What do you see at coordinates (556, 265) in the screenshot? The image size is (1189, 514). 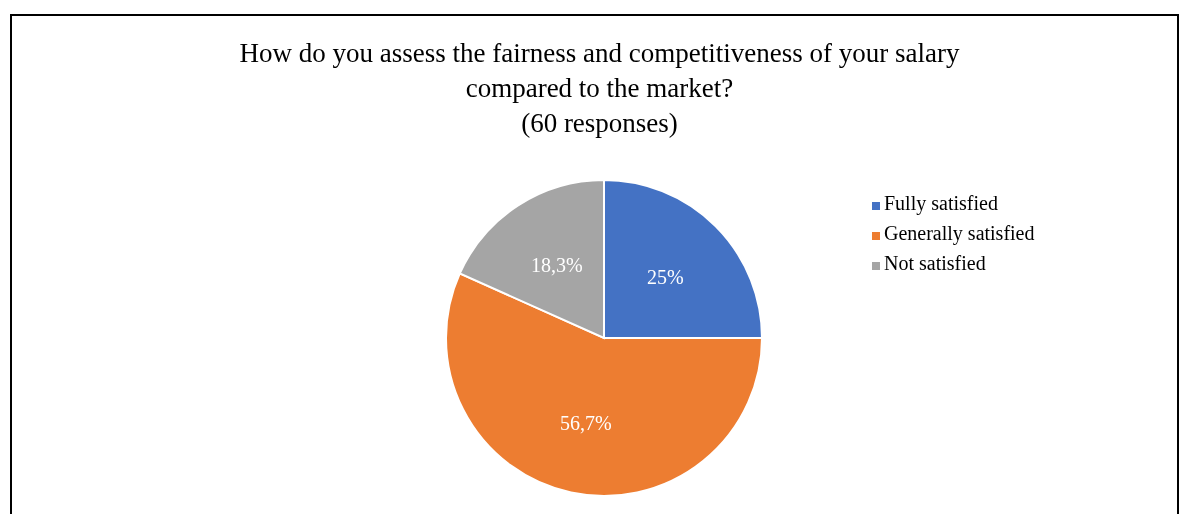 I see `data-label: 18,3%` at bounding box center [556, 265].